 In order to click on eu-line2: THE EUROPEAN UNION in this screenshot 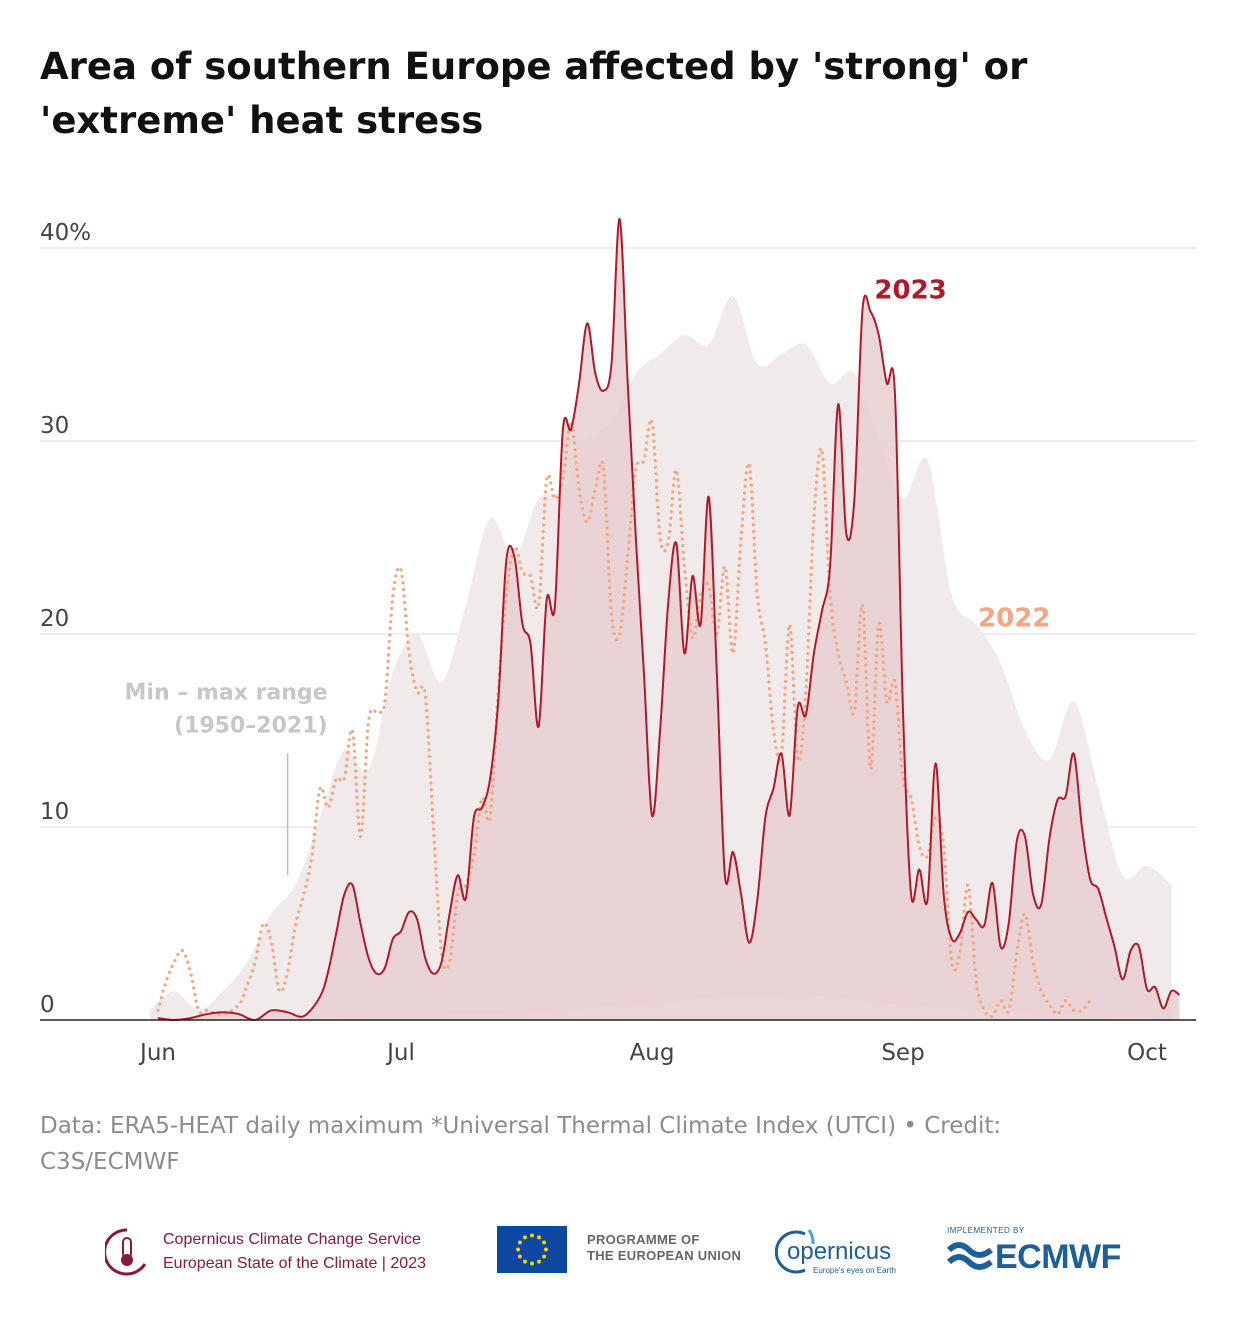, I will do `click(664, 1255)`.